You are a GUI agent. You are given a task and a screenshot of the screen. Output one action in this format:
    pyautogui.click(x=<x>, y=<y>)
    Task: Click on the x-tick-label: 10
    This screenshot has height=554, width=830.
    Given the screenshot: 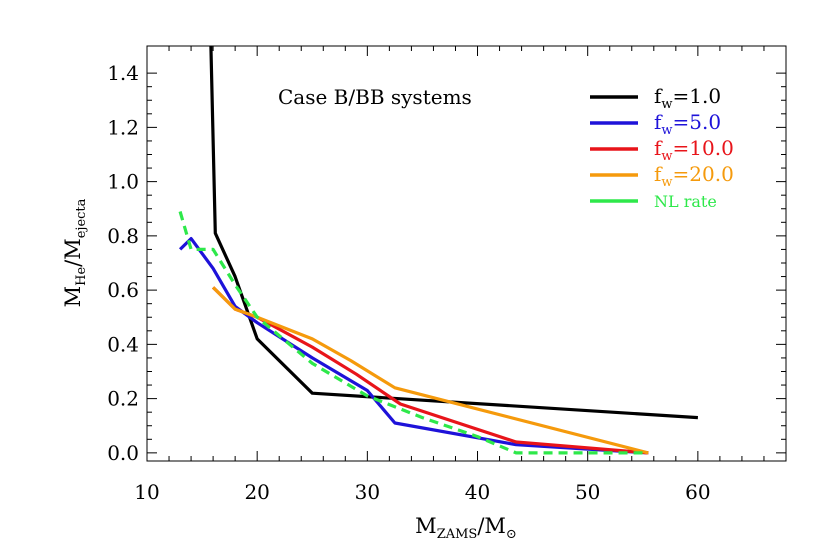 What is the action you would take?
    pyautogui.click(x=146, y=492)
    